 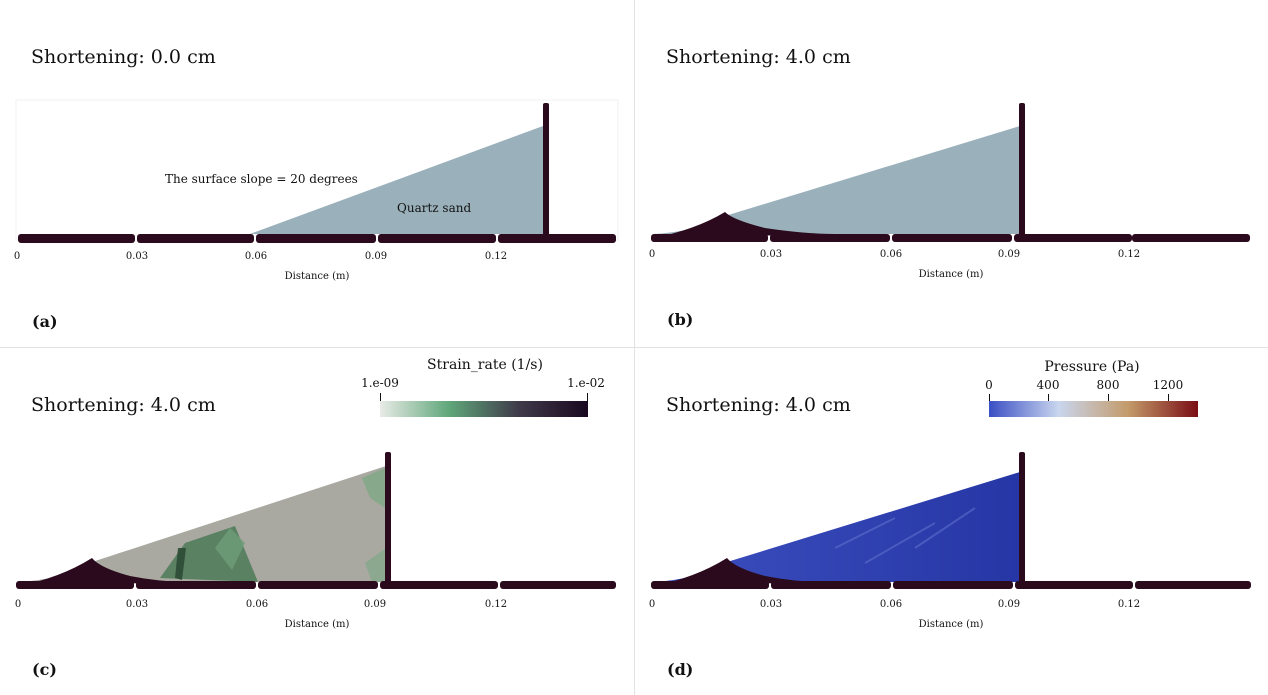 I want to click on pressure-wedge, so click(x=836, y=527).